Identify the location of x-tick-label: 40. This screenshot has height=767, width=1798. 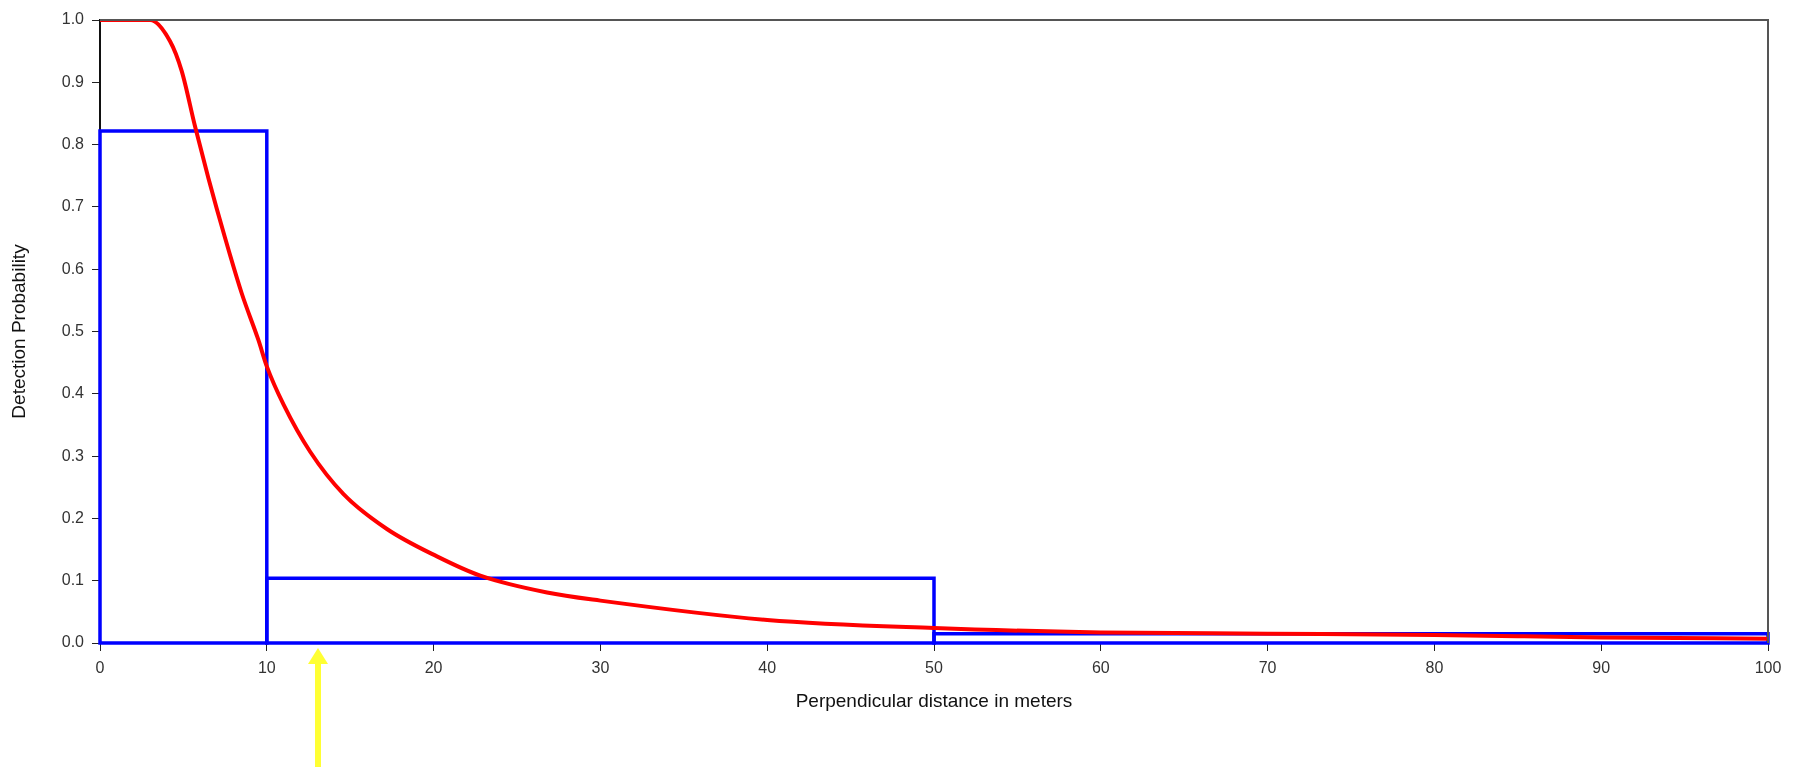
(767, 668).